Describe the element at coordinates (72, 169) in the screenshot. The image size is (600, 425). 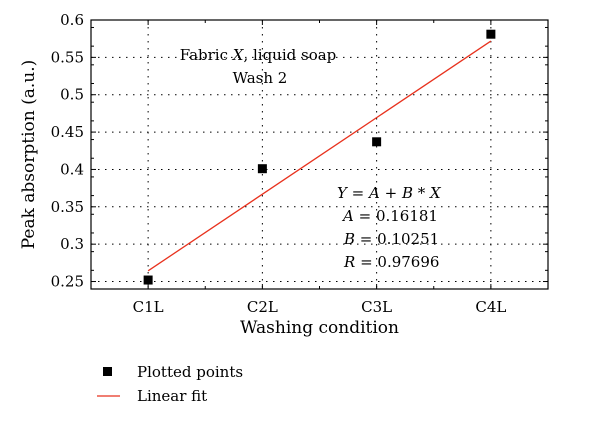
I see `y-tick-label: 0.4` at that location.